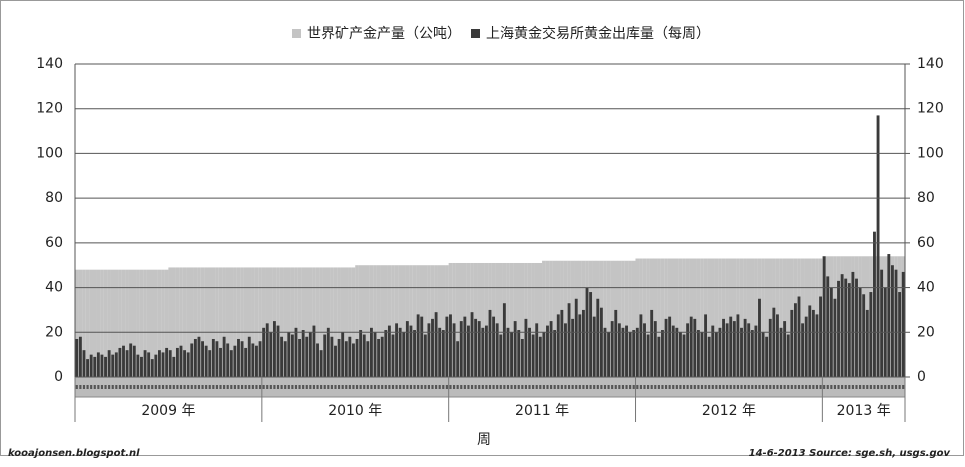  What do you see at coordinates (384, 34) in the screenshot?
I see `legend-label: 世界矿产金产量（公吨）` at bounding box center [384, 34].